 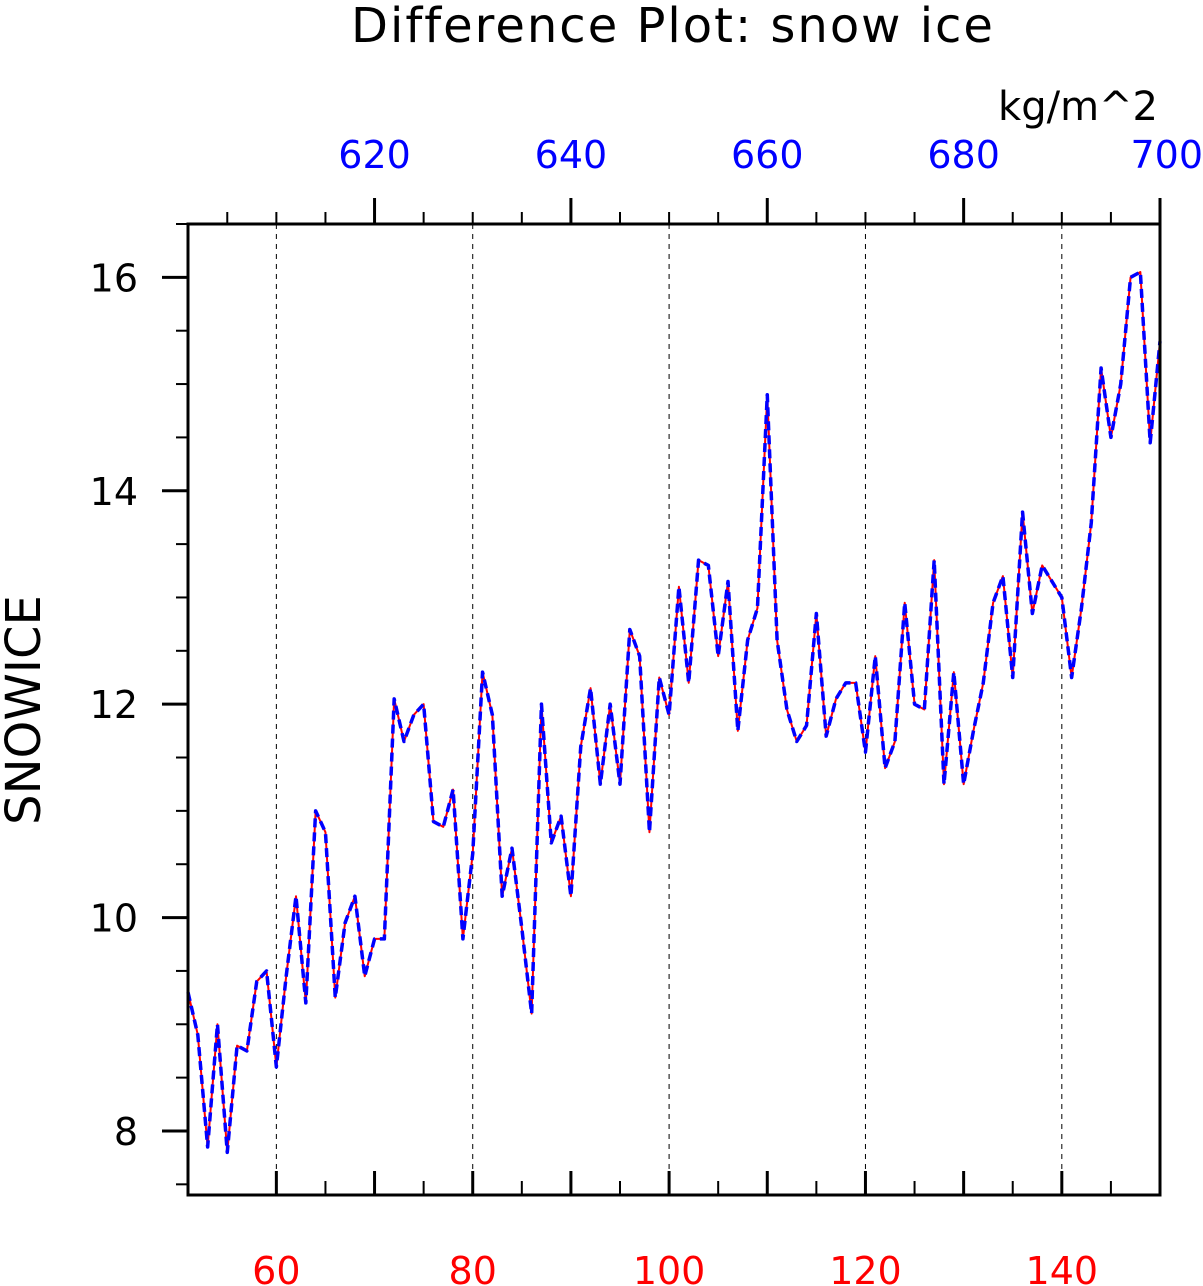 I want to click on y-axis-label: SNOWICE, so click(x=26, y=710).